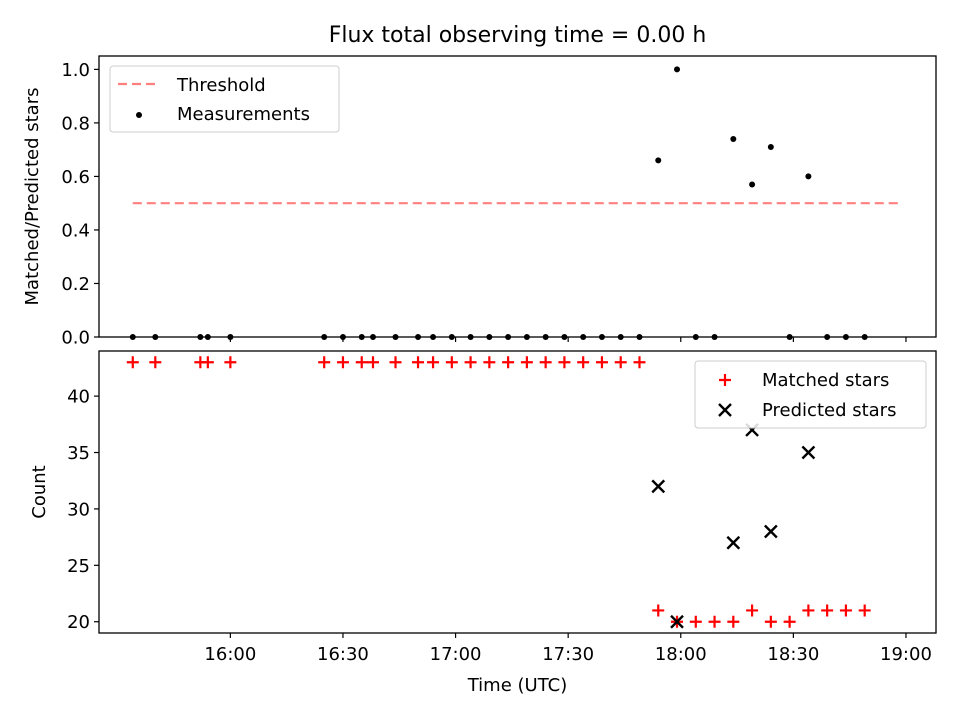 Image resolution: width=960 pixels, height=725 pixels. What do you see at coordinates (230, 654) in the screenshot?
I see `x-tick-label: 16:00` at bounding box center [230, 654].